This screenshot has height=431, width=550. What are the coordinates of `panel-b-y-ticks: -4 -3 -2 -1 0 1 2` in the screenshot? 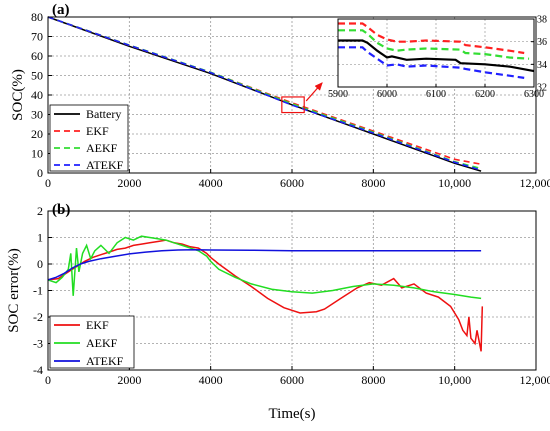 It's located at (42, 290).